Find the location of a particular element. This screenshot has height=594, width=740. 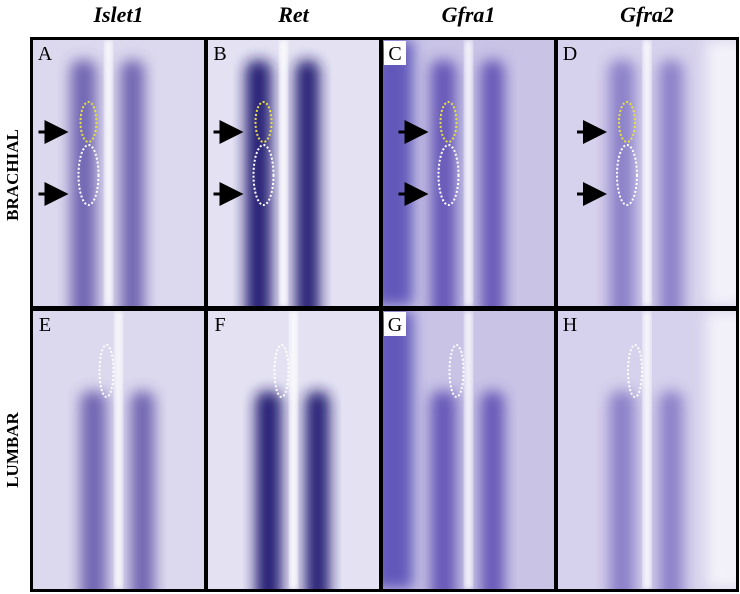

panel: B is located at coordinates (293, 173).